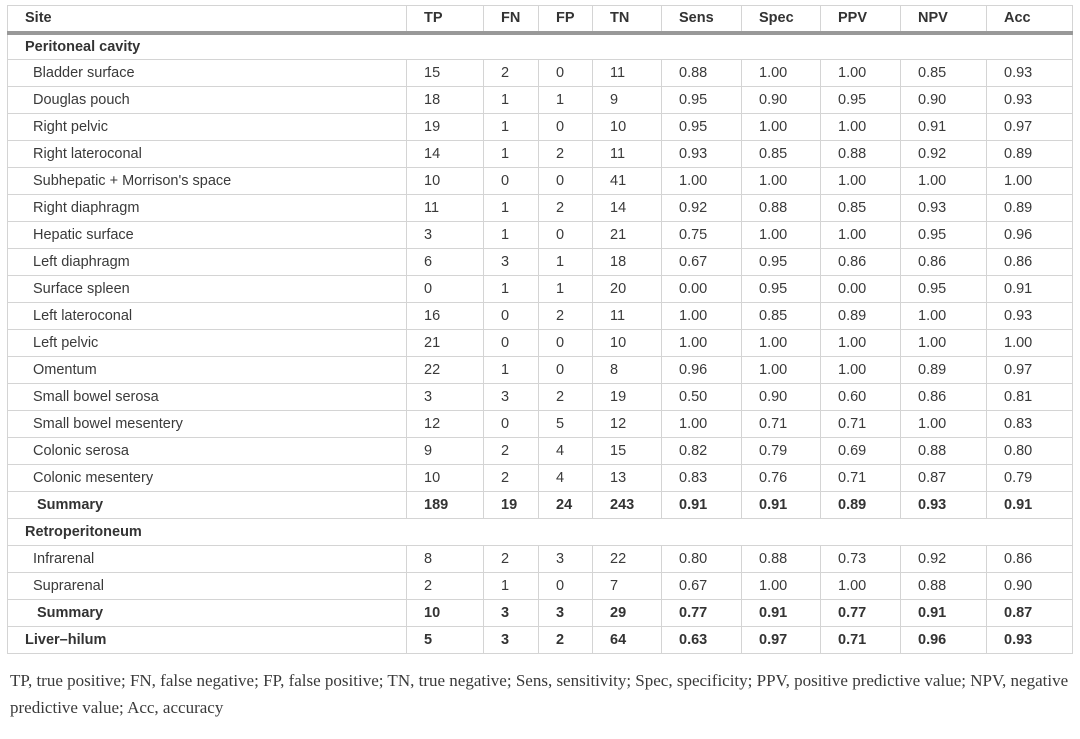 The height and width of the screenshot is (739, 1080). What do you see at coordinates (511, 397) in the screenshot?
I see `value-cell: 3` at bounding box center [511, 397].